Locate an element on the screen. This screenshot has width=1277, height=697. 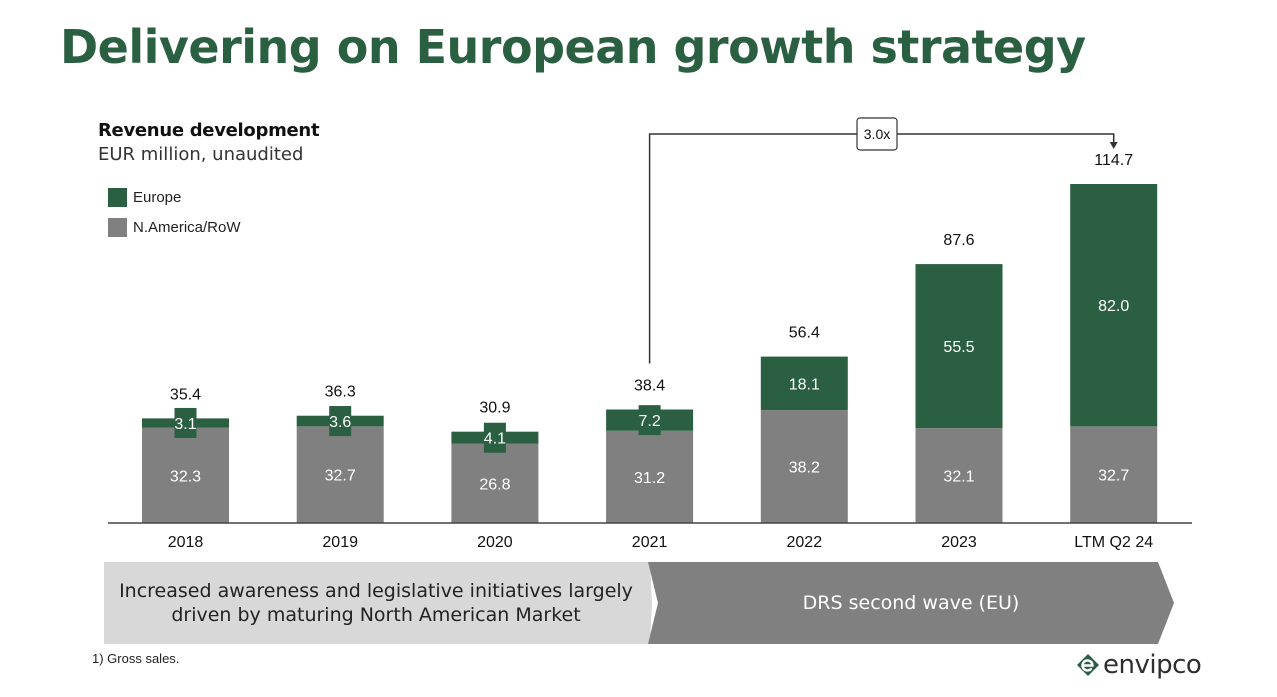
annotation-label: 3.0x is located at coordinates (877, 134).